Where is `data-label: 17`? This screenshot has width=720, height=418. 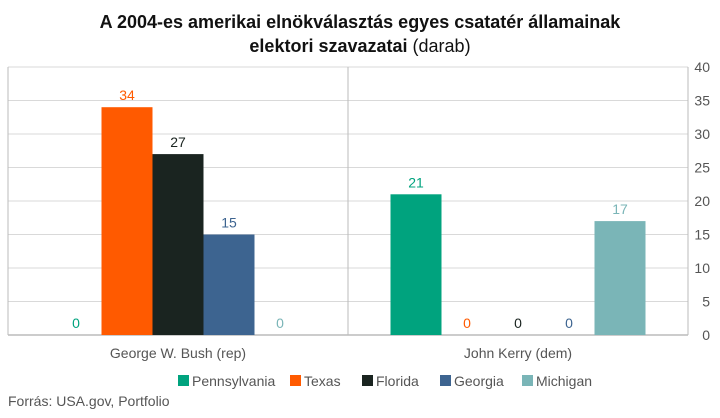
data-label: 17 is located at coordinates (620, 209).